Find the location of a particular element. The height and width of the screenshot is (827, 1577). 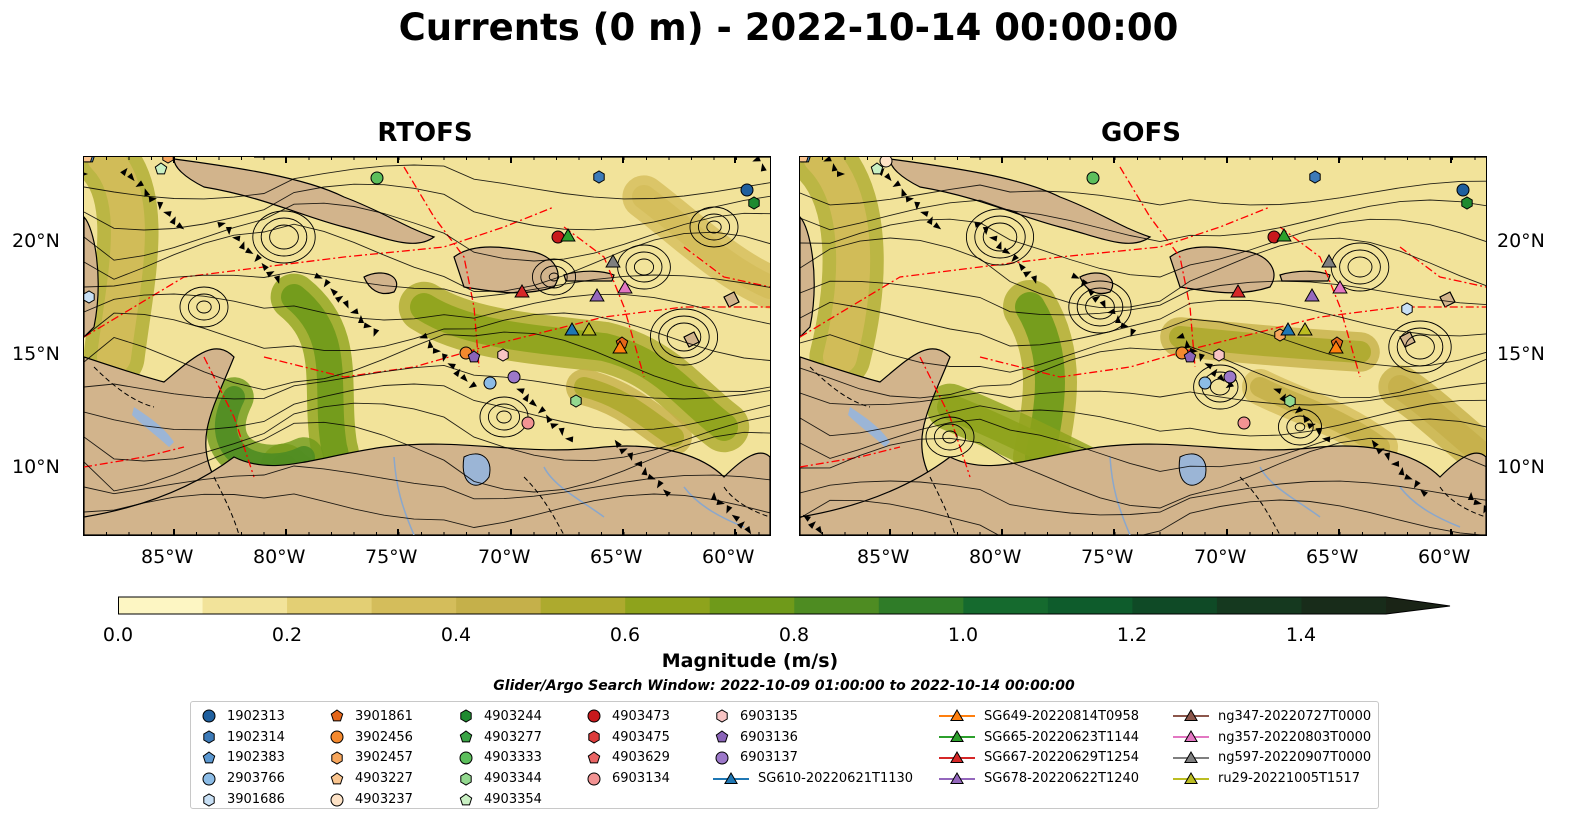

panel-title-gofs: GOFS is located at coordinates (1141, 133).